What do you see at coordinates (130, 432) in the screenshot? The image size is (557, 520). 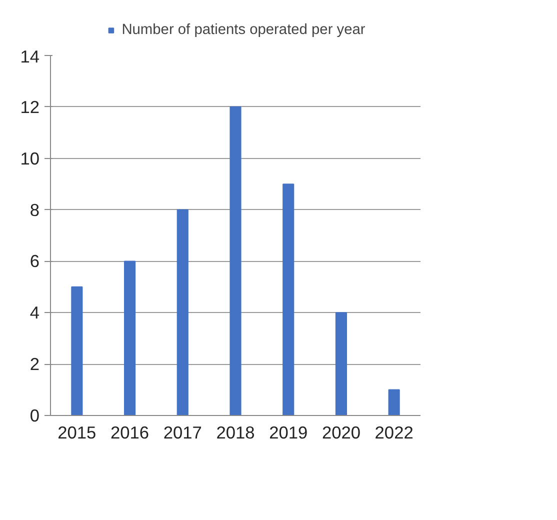 I see `x-tick-label: 2016` at bounding box center [130, 432].